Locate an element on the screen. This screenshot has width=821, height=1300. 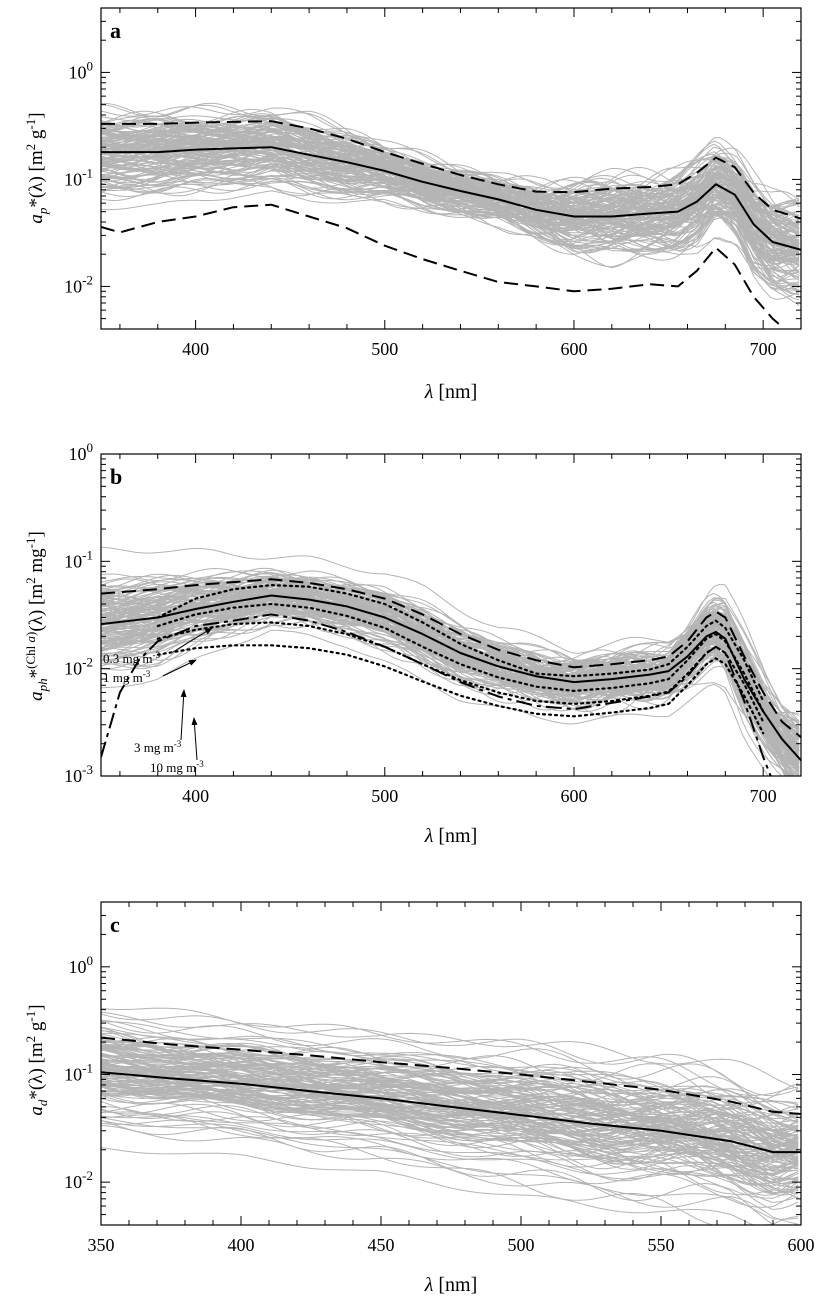
panel-c-background-spectra is located at coordinates (450, 1116).